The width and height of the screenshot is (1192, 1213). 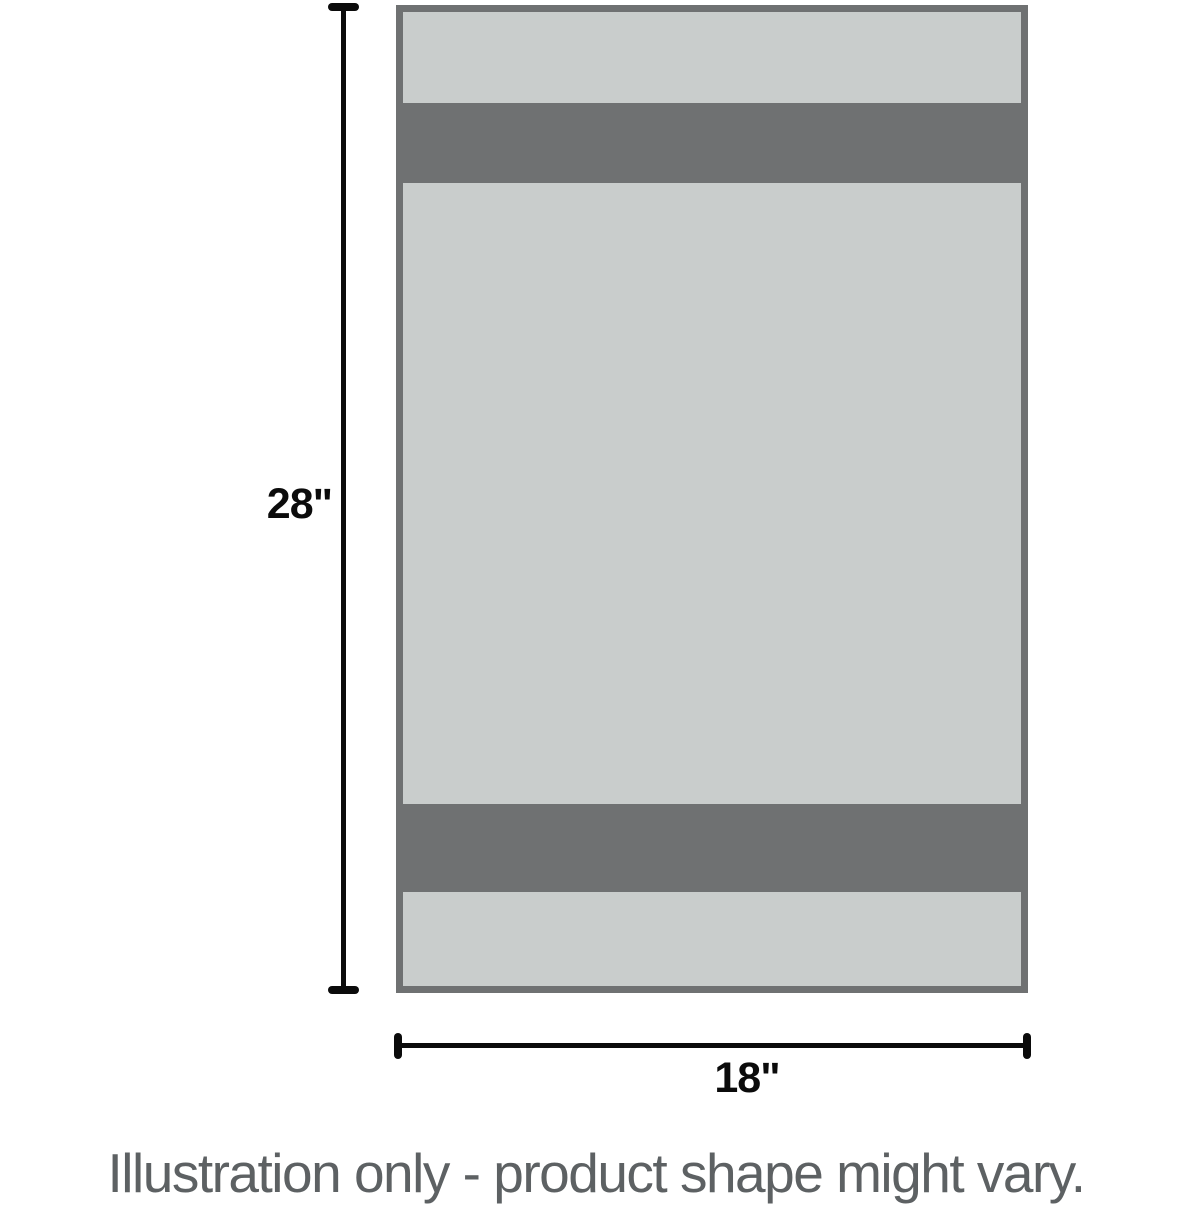 I want to click on width-dimension-line, so click(x=712, y=1046).